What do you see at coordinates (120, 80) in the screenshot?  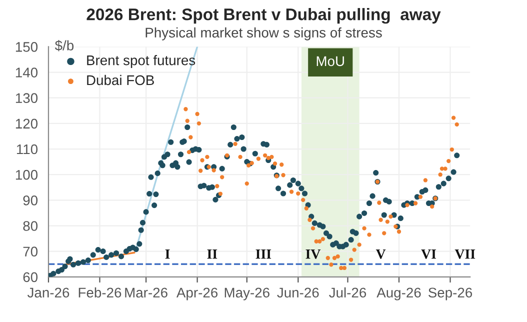 I see `legend-label: Dubai FOB` at bounding box center [120, 80].